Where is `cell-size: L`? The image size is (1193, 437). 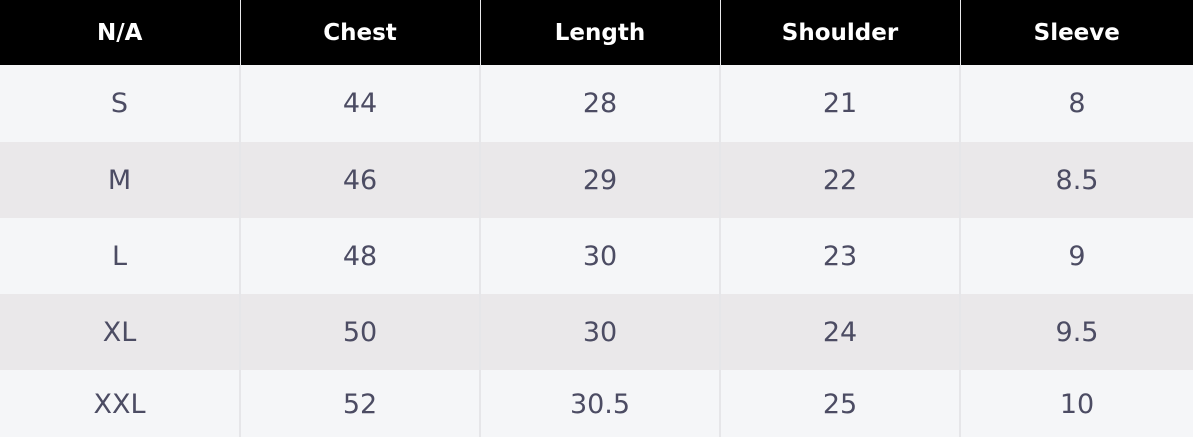
cell-size: L is located at coordinates (120, 256).